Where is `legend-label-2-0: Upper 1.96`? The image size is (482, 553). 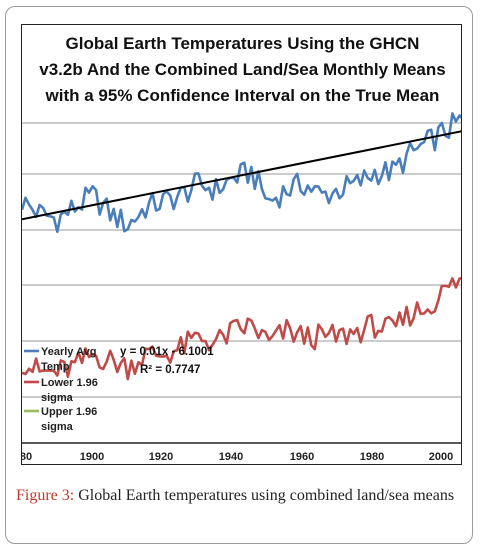
legend-label-2-0: Upper 1.96 is located at coordinates (69, 412).